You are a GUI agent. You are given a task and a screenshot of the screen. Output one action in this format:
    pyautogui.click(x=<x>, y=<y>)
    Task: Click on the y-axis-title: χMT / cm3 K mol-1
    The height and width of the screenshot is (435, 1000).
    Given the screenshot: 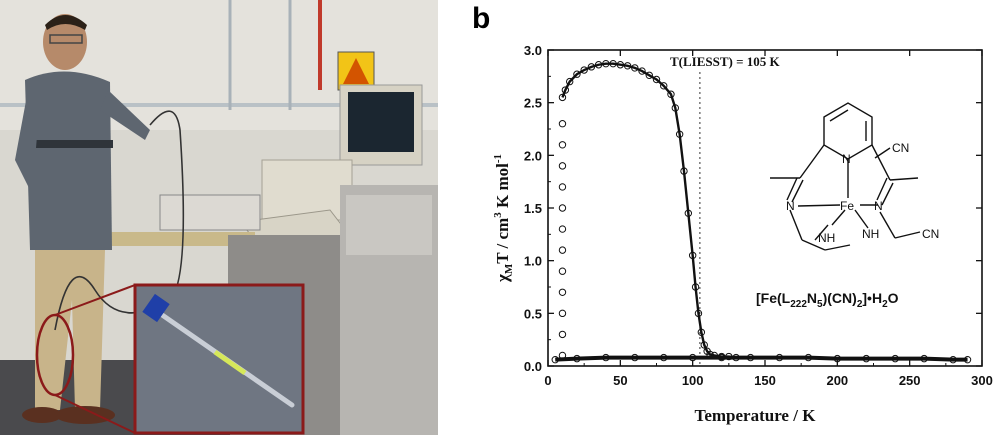 What is the action you would take?
    pyautogui.click(x=503, y=218)
    